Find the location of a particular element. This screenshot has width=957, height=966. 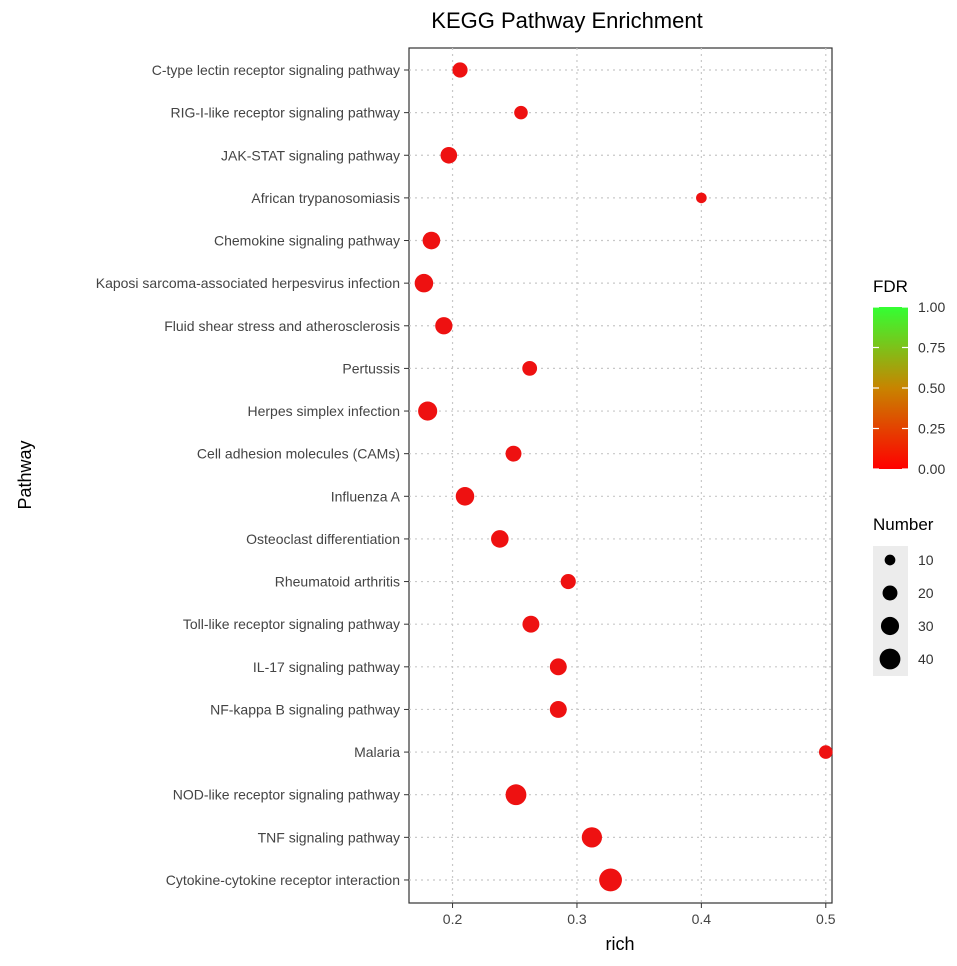

number-legend-keys: 10 20 30 40 is located at coordinates (906, 611).